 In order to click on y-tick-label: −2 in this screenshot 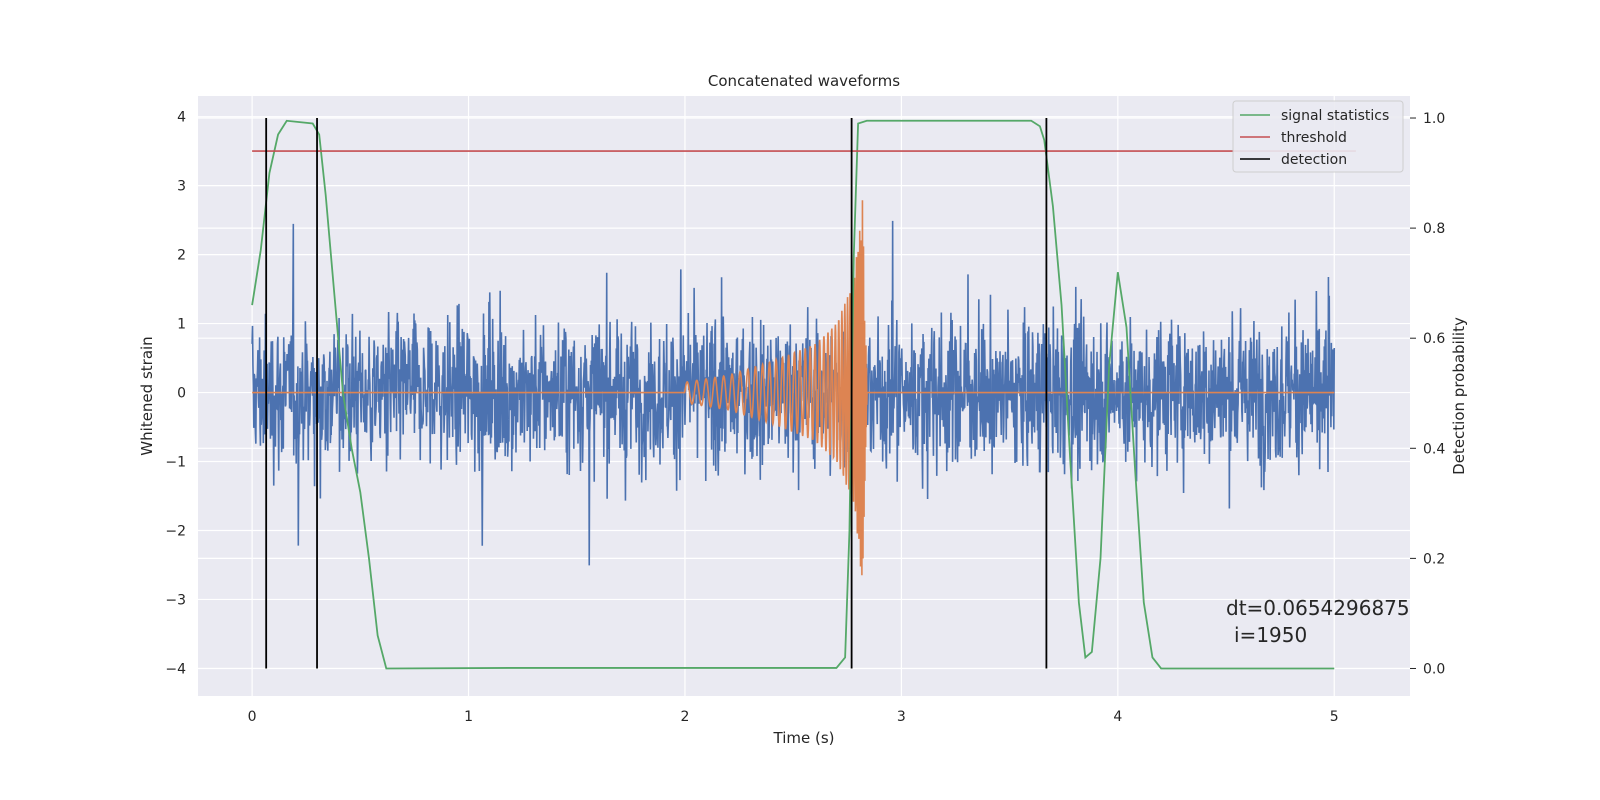, I will do `click(175, 531)`.